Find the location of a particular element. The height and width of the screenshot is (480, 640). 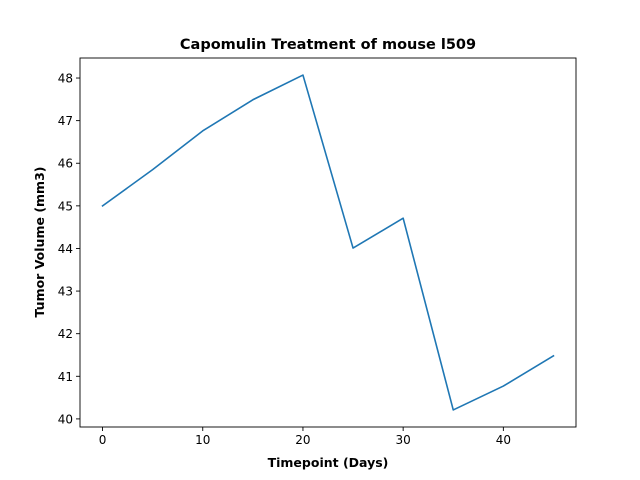

x-axis-label: Timepoint (Days) is located at coordinates (328, 462).